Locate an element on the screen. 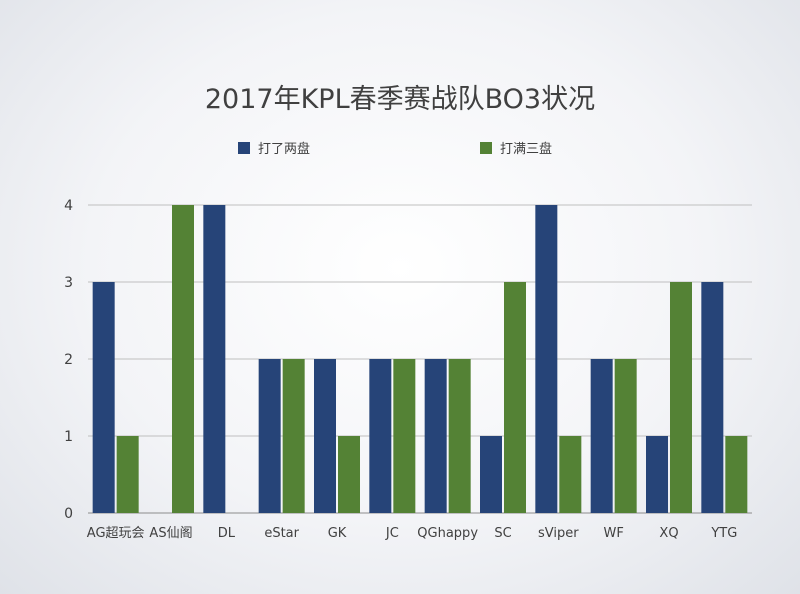 The image size is (800, 594). x-tick-label: DL is located at coordinates (227, 533).